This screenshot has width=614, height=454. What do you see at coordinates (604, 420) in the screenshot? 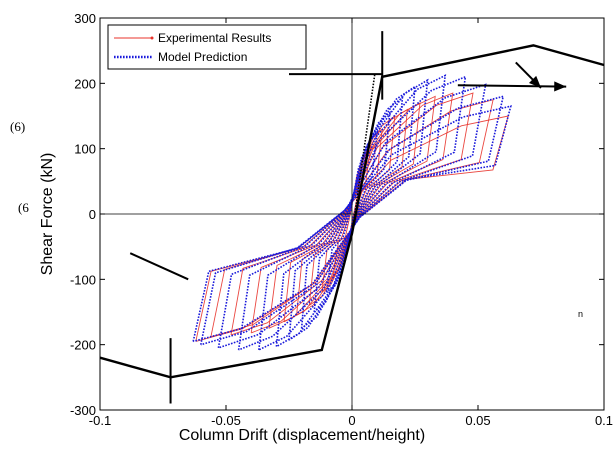
I see `x-tick-label: 0.1` at bounding box center [604, 420].